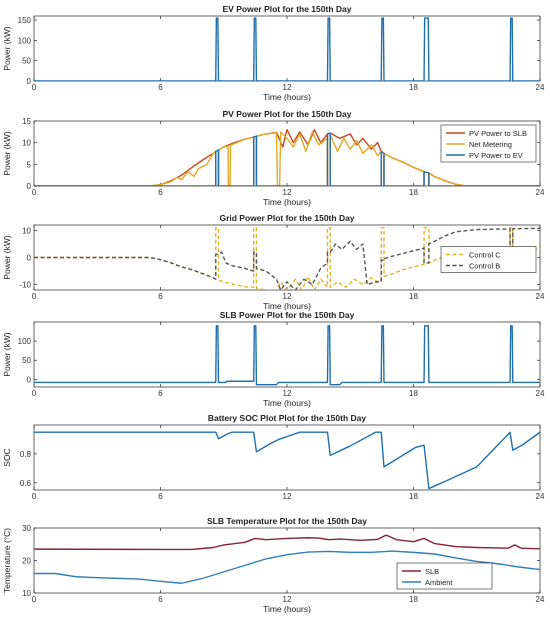 This screenshot has height=621, width=550. I want to click on y-tick-label: 150, so click(25, 20).